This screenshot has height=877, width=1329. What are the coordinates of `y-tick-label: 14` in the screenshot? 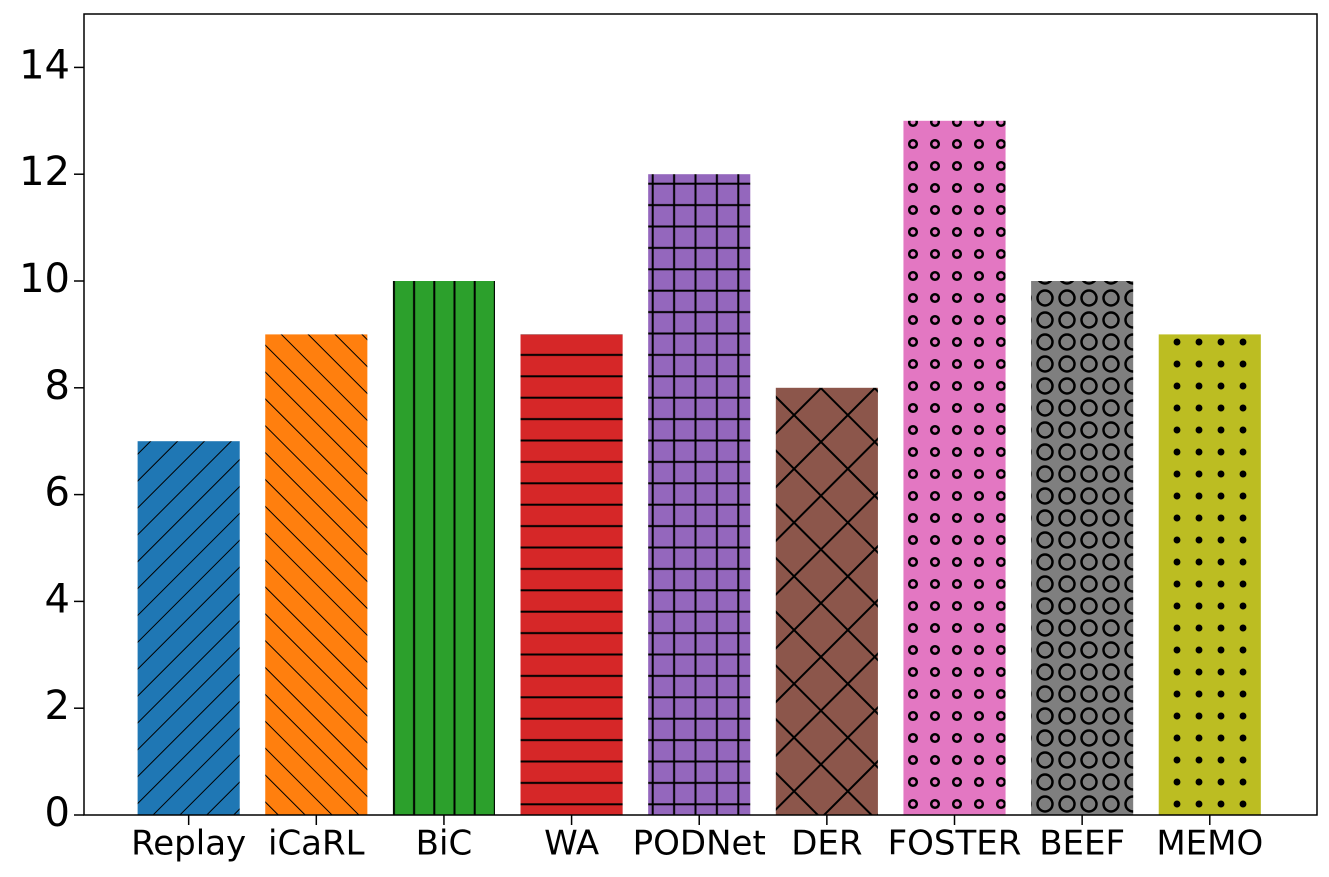 It's located at (44, 65).